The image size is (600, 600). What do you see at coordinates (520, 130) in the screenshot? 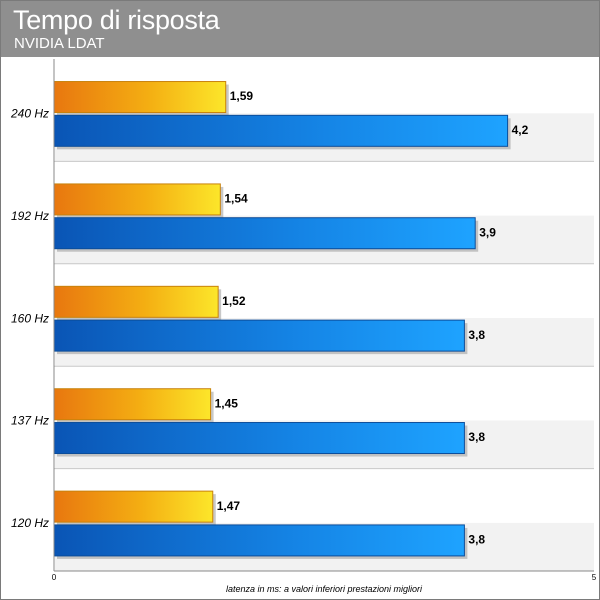
I see `data-label: 4,2` at bounding box center [520, 130].